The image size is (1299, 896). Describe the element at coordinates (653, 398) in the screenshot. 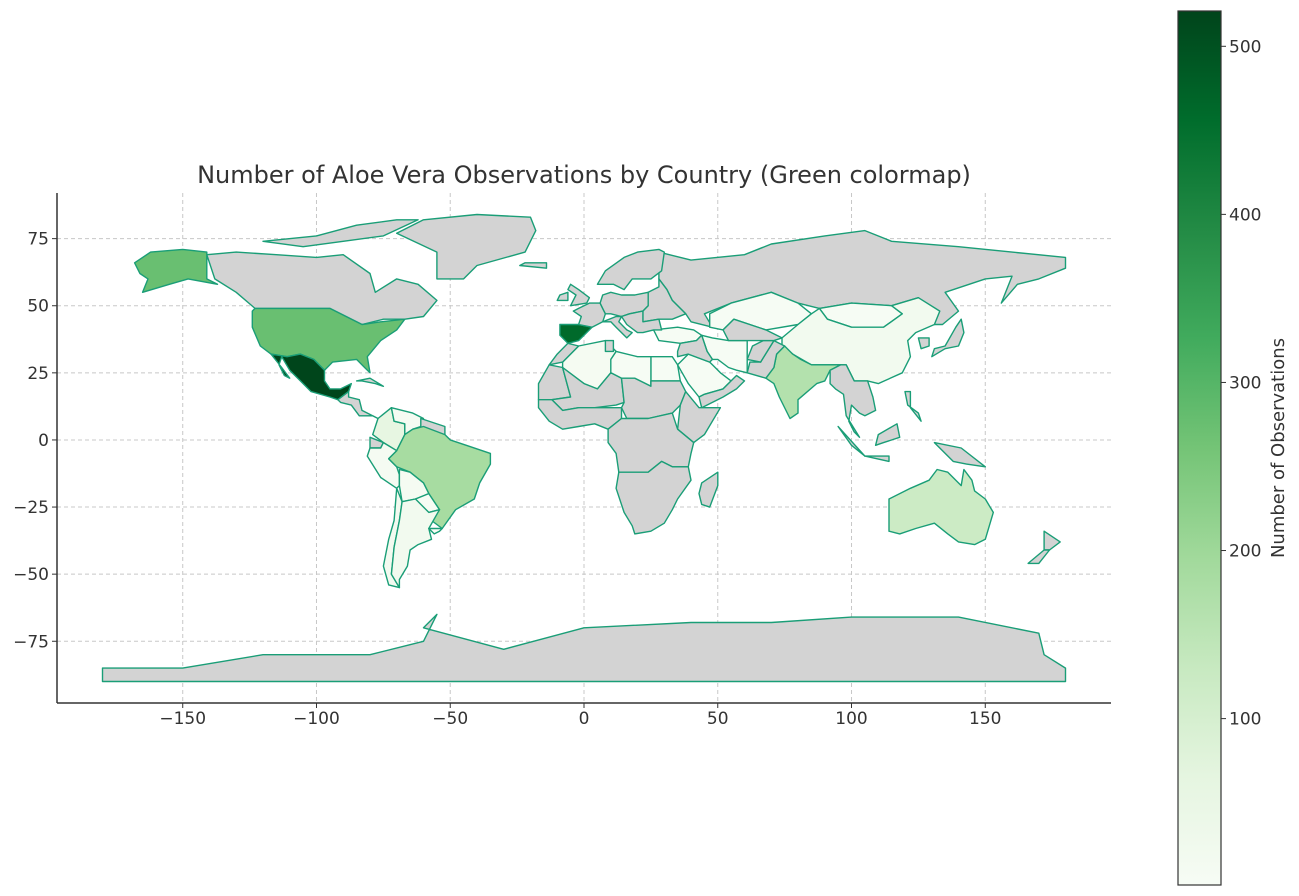

I see `country-chad-sudan` at that location.